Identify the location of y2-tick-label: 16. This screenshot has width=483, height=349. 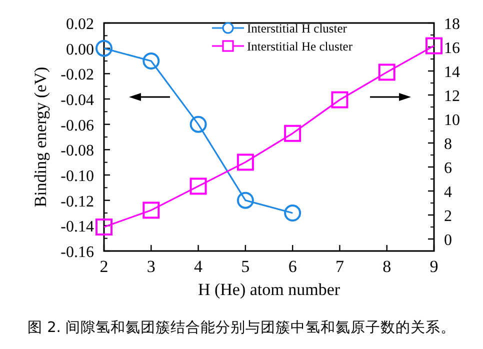
(452, 48).